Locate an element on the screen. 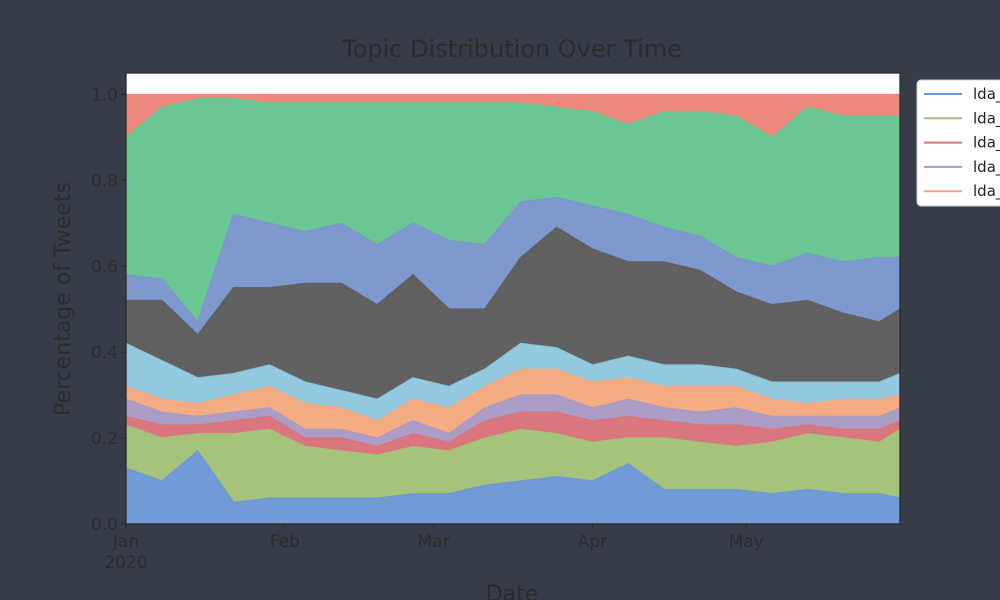  legend-entries: lda_ lda_ lda_ lda_ lda_ is located at coordinates (962, 143).